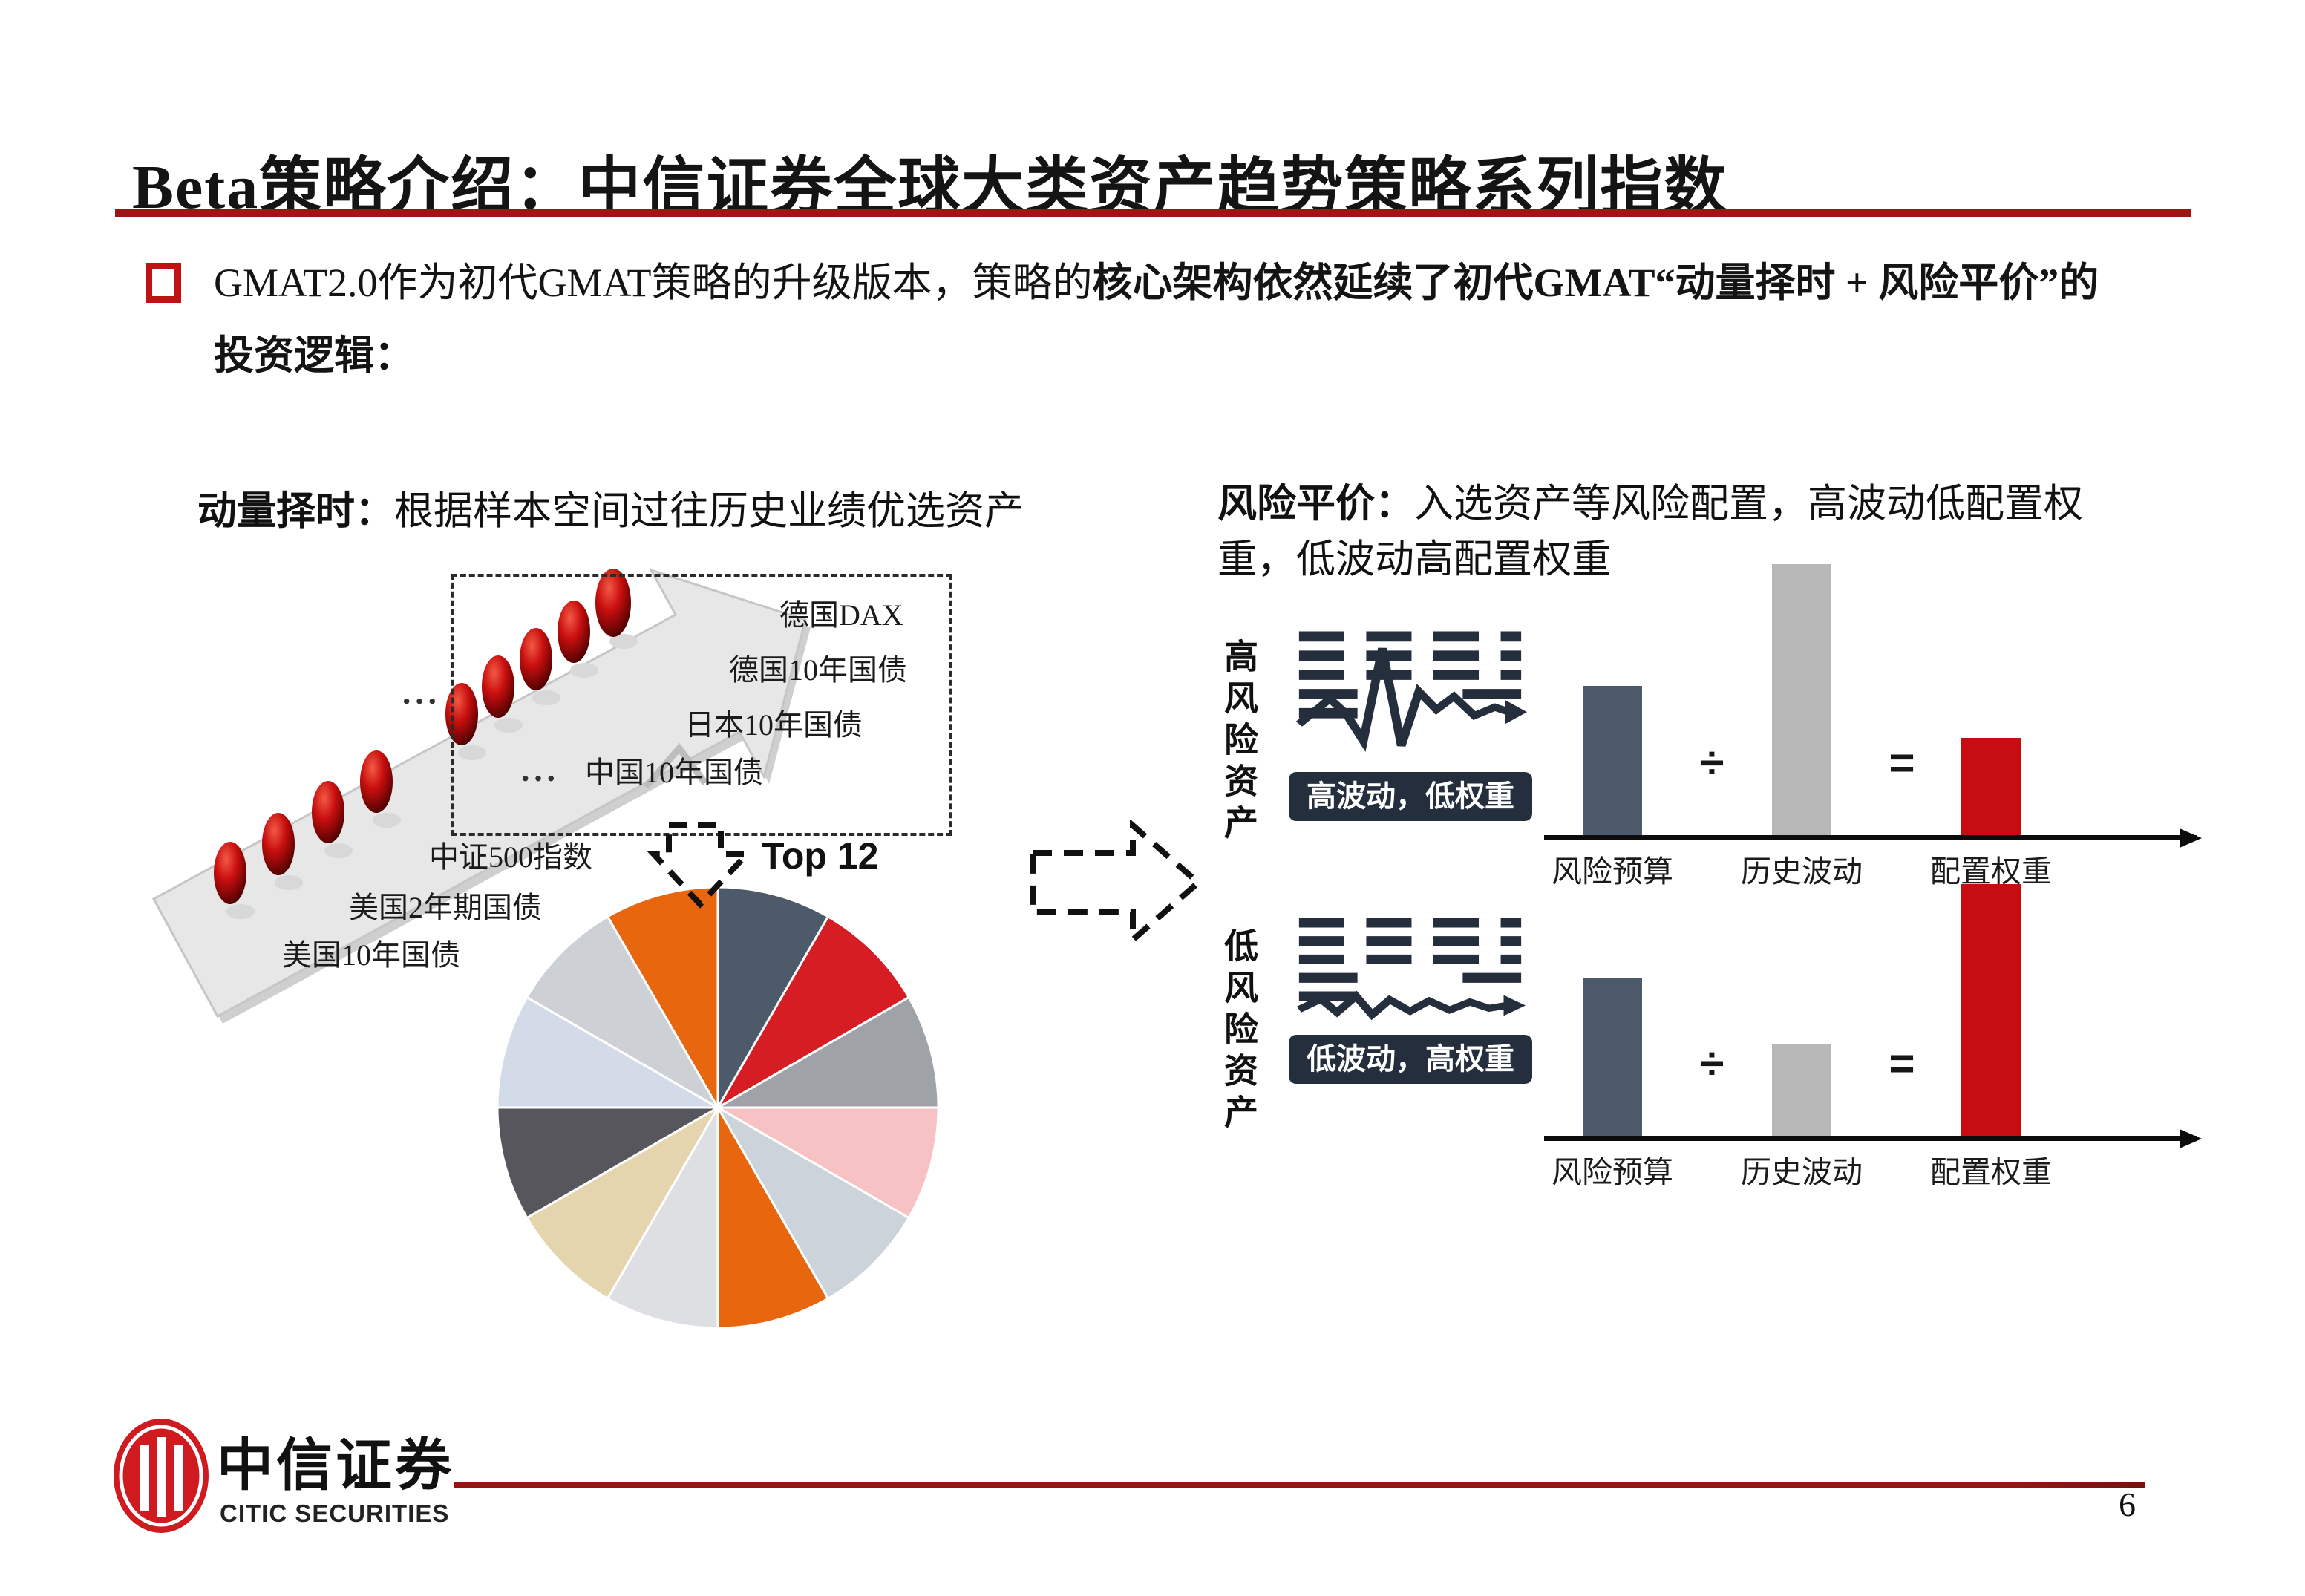 Image resolution: width=2305 pixels, height=1596 pixels. I want to click on citic-logo-icon, so click(161, 1476).